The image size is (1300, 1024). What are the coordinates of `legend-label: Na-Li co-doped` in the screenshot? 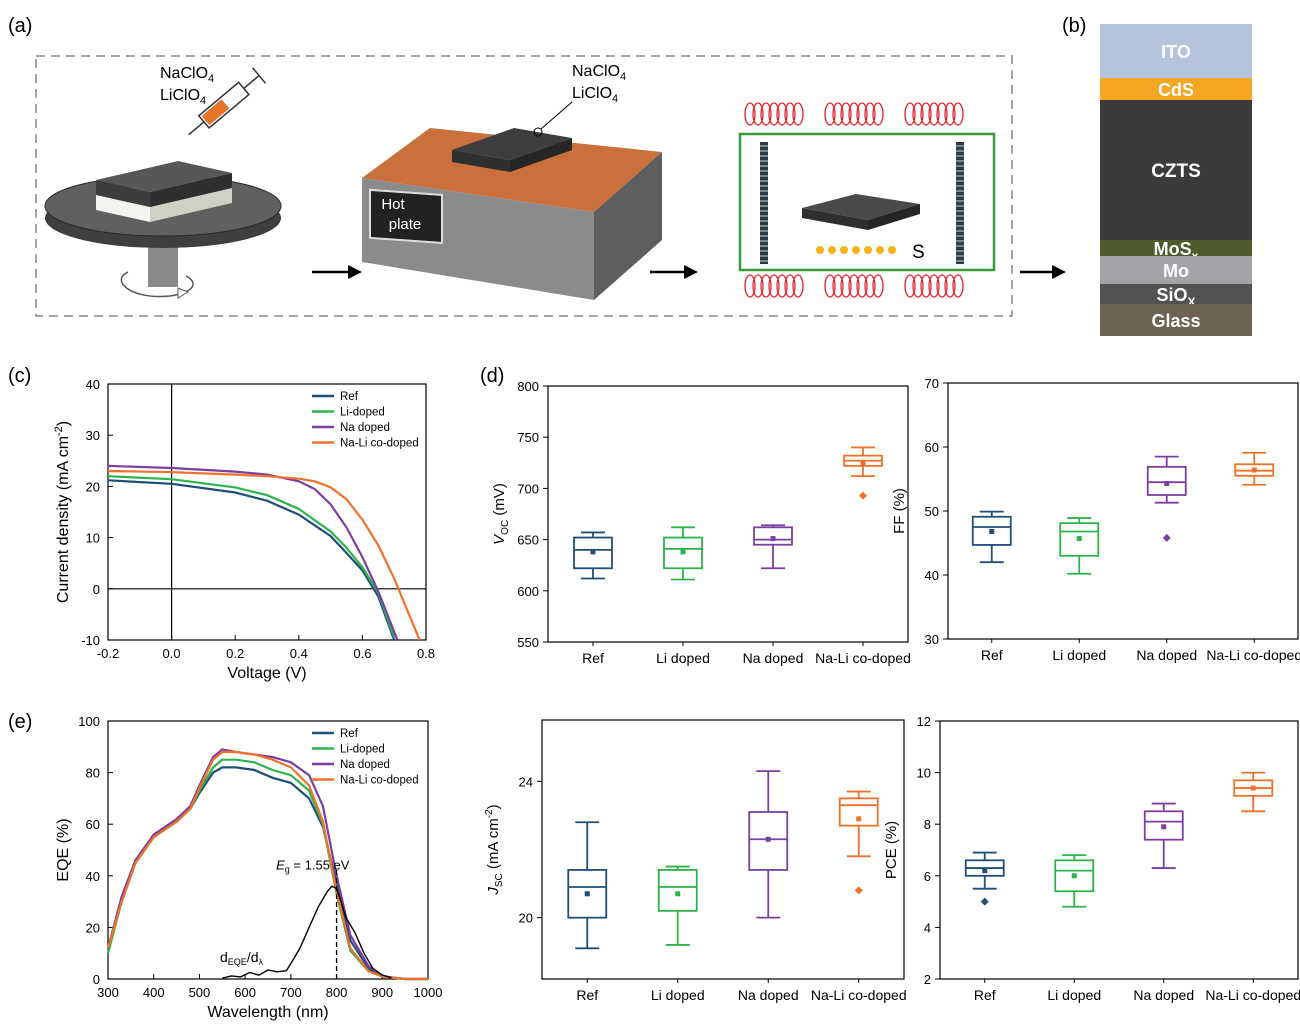 It's located at (379, 781).